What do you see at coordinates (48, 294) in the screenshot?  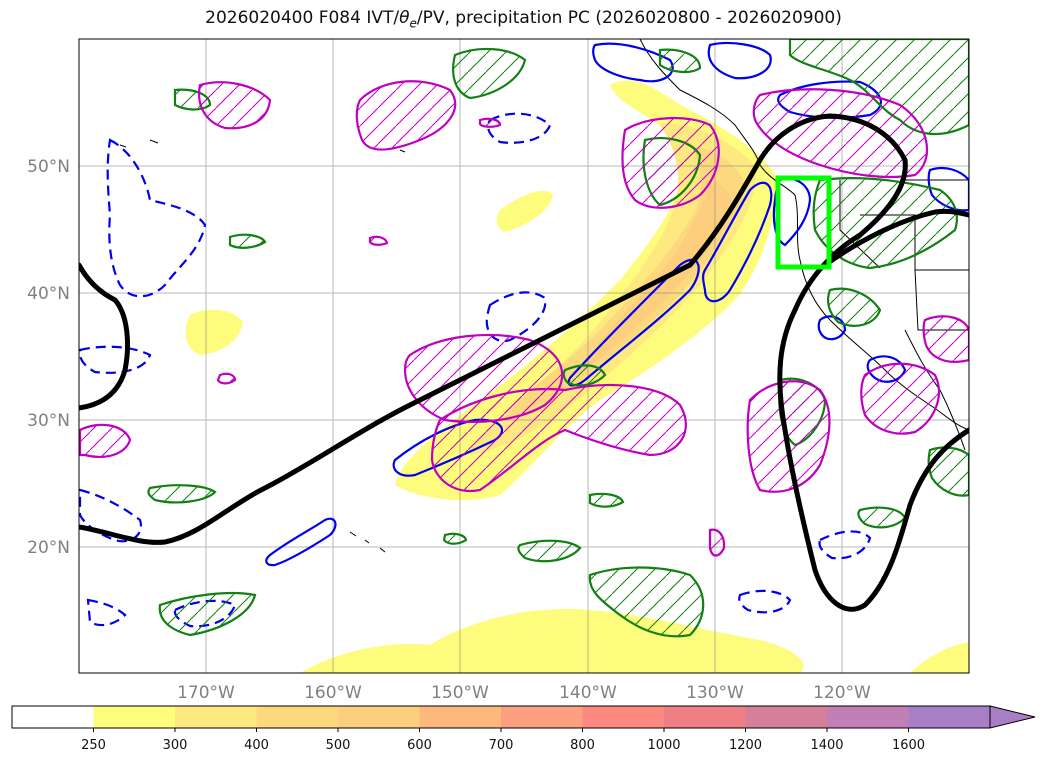 I see `lat-label: 40°N` at bounding box center [48, 294].